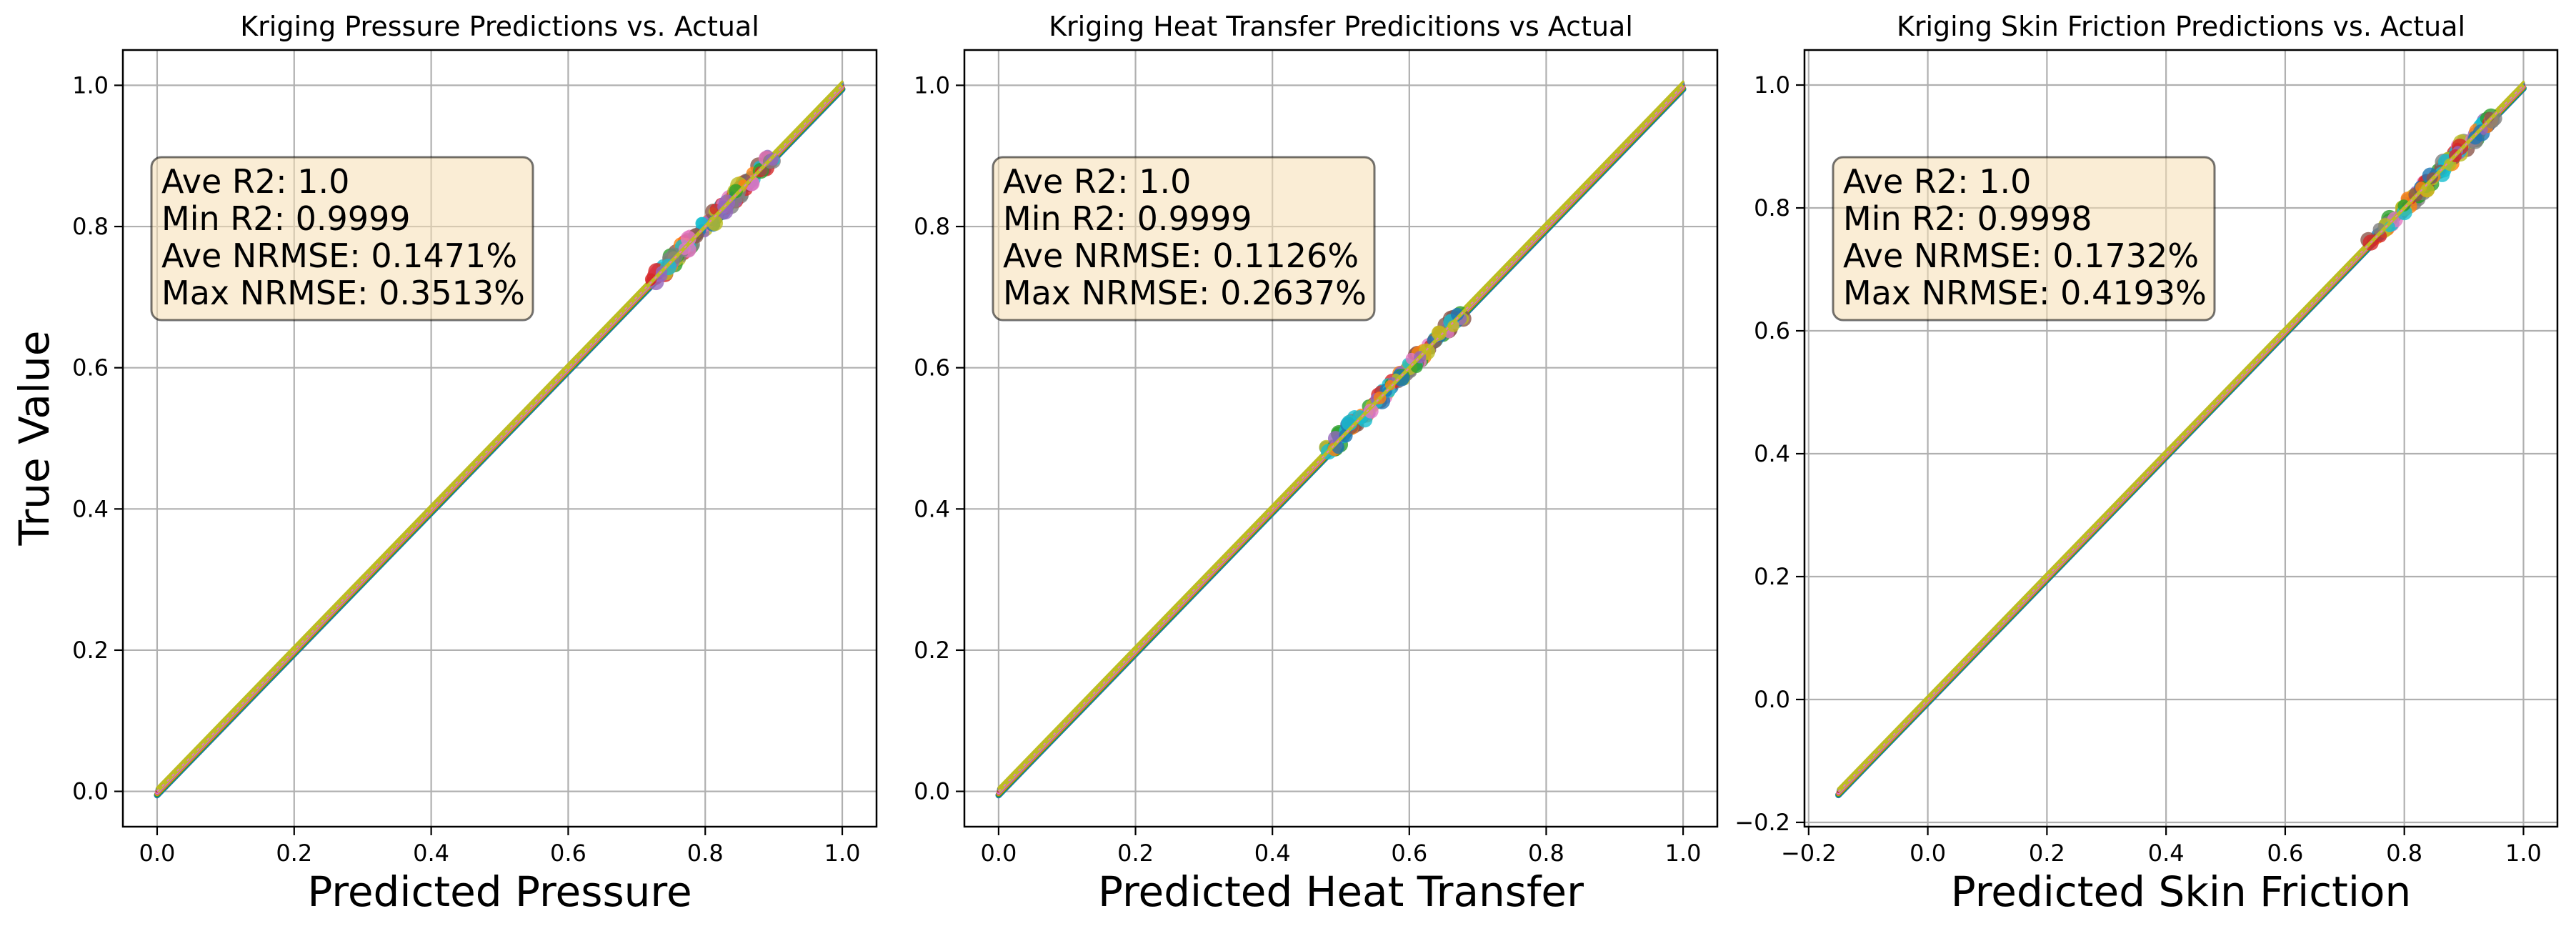 The height and width of the screenshot is (926, 2576). What do you see at coordinates (343, 293) in the screenshot?
I see `stats-line: Max NRMSE: 0.3513%` at bounding box center [343, 293].